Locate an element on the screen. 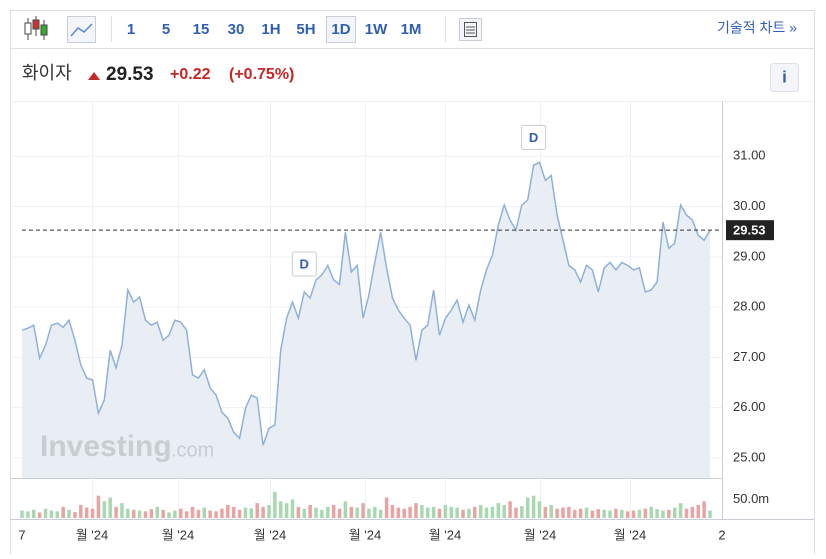 Image resolution: width=826 pixels, height=559 pixels. interval-button: 1D is located at coordinates (340, 29).